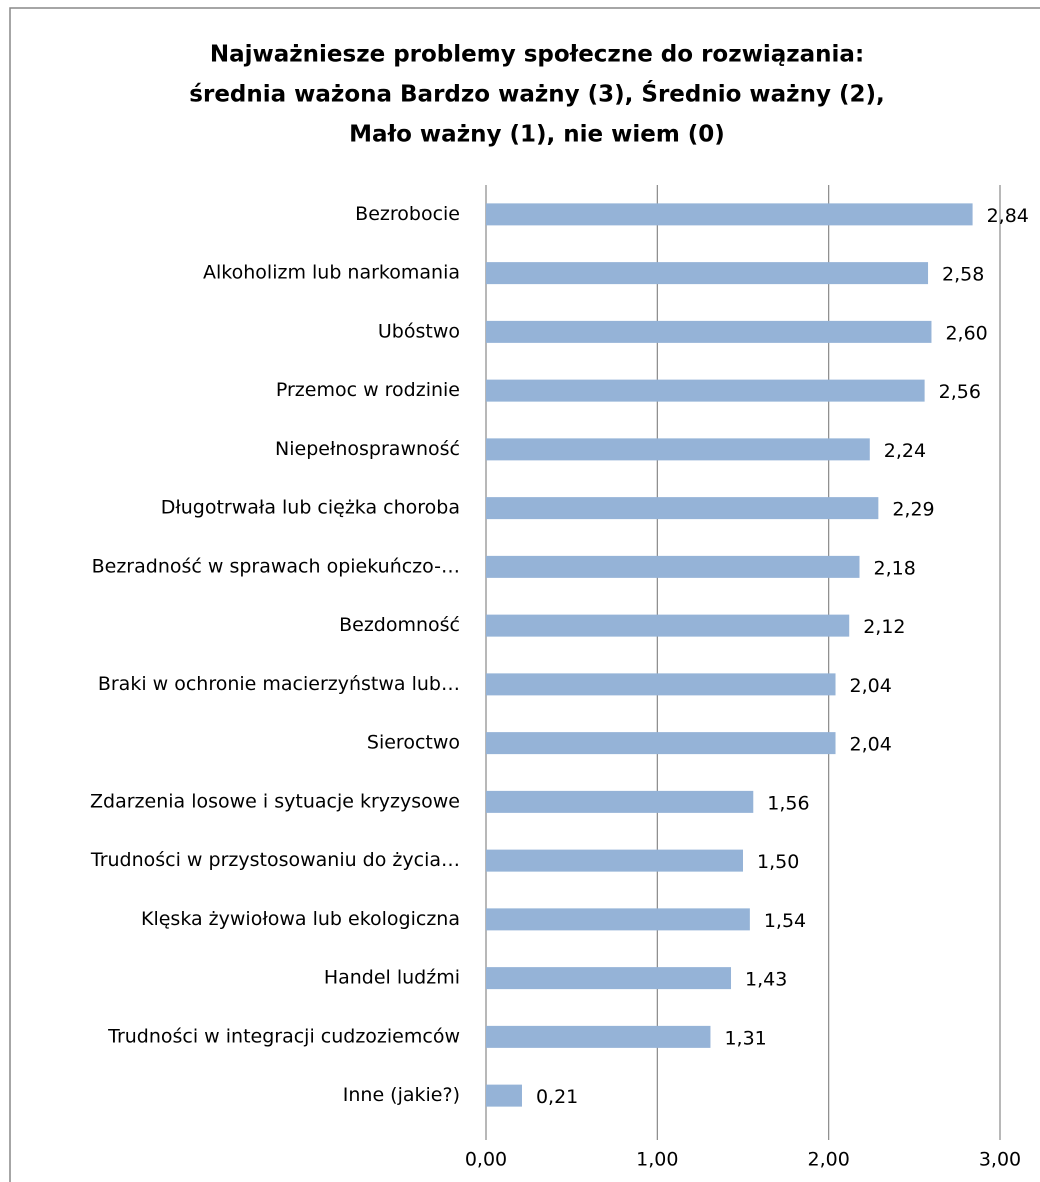 The image size is (1040, 1182). What do you see at coordinates (367, 449) in the screenshot?
I see `y-tick-label: Niepełnosprawność` at bounding box center [367, 449].